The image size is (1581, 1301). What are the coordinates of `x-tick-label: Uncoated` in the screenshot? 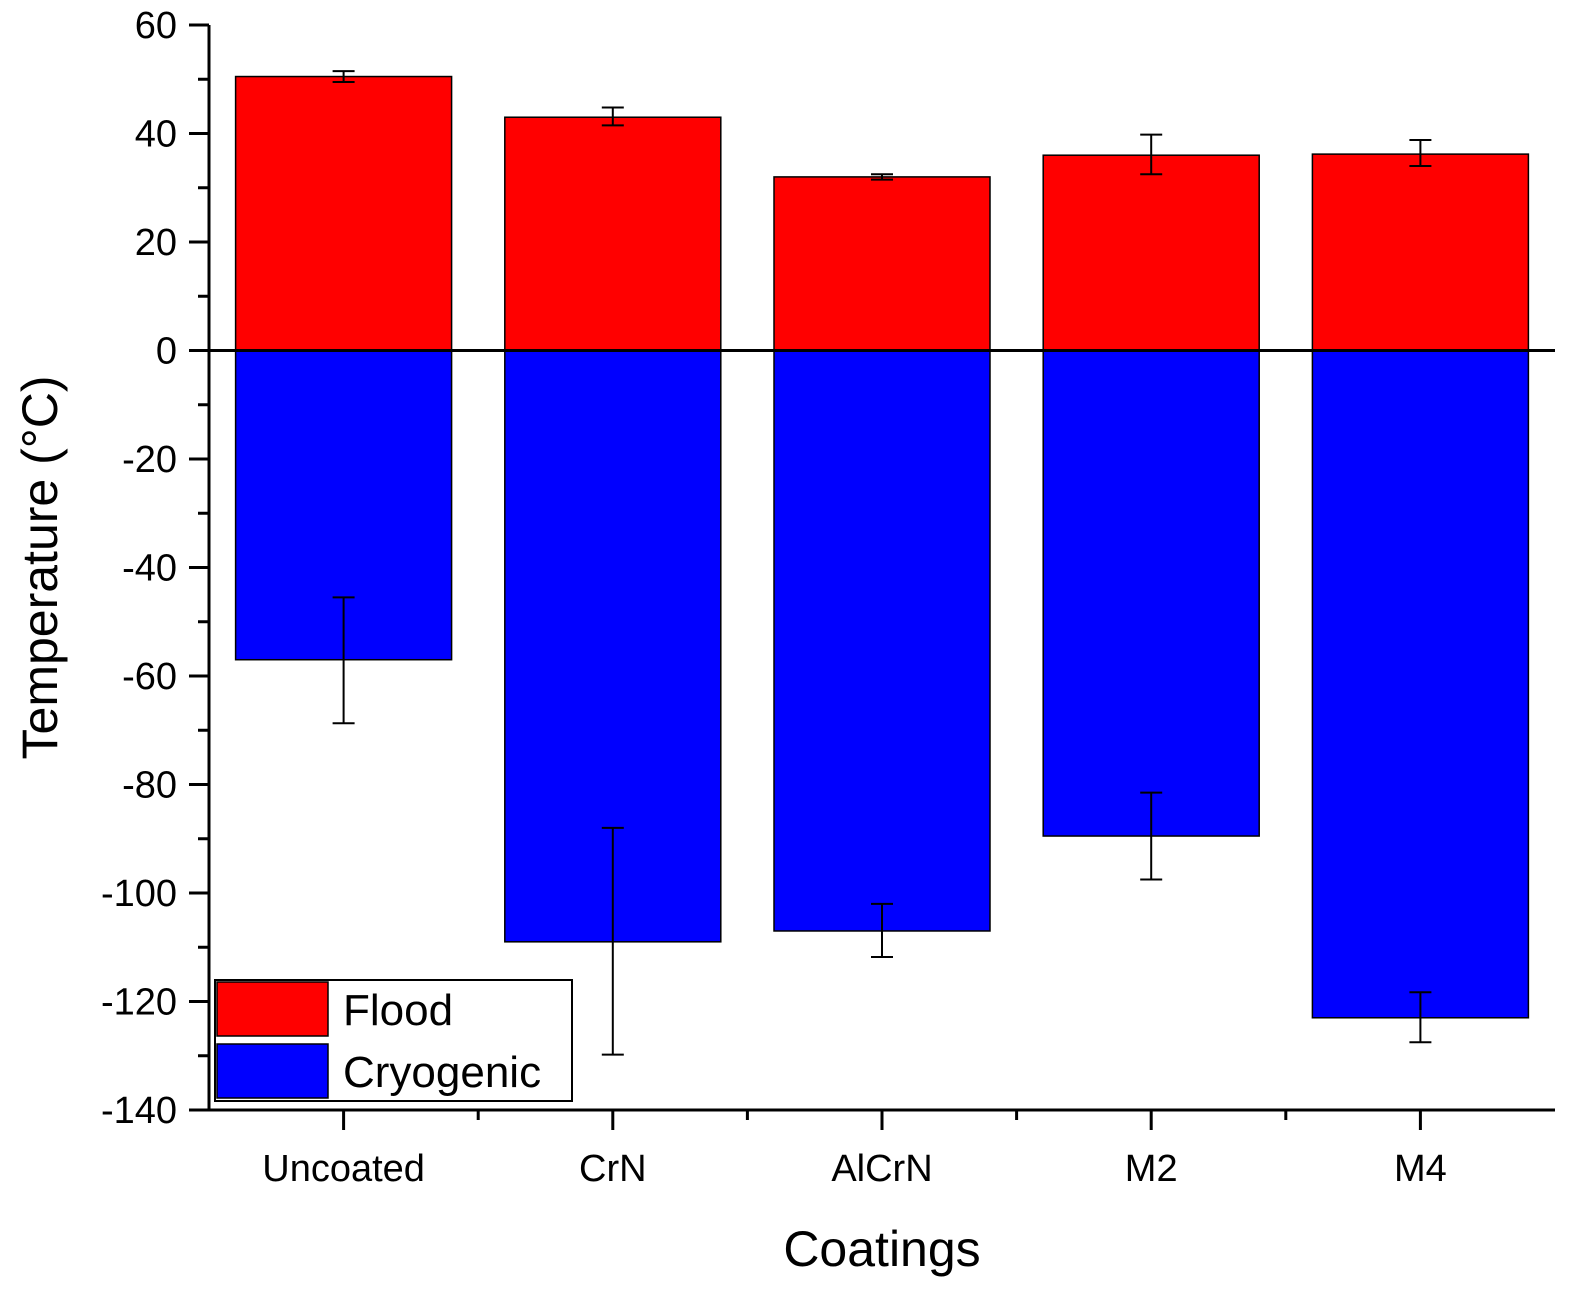 It's located at (343, 1169).